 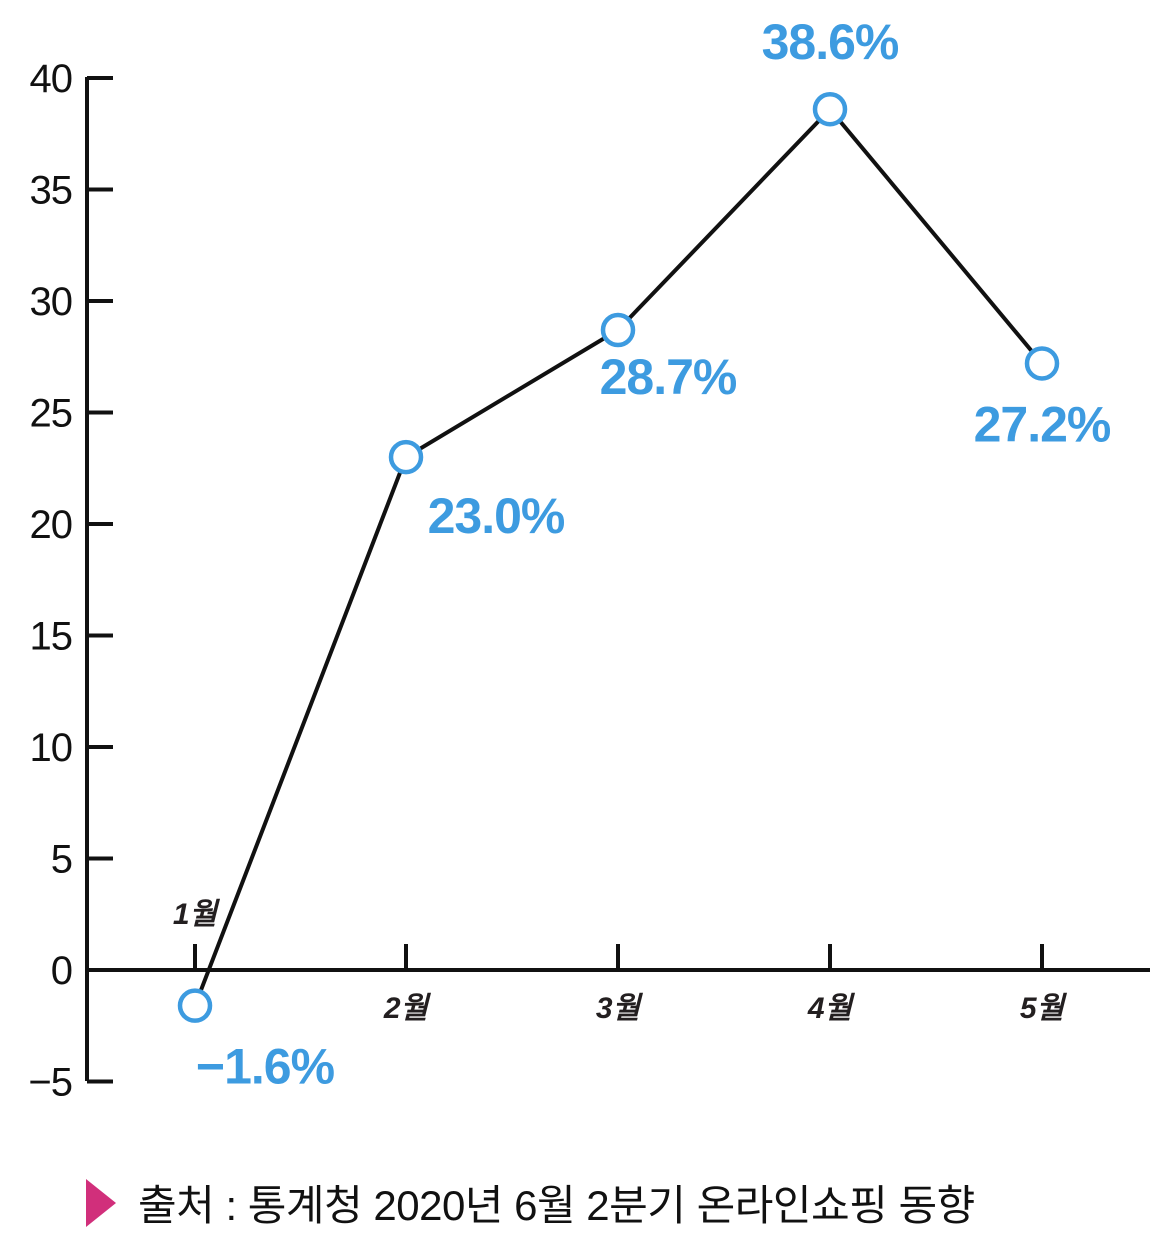 What do you see at coordinates (70, 581) in the screenshot?
I see `y-ticks: 40 35 30 25 20 15 10 5 0 −5` at bounding box center [70, 581].